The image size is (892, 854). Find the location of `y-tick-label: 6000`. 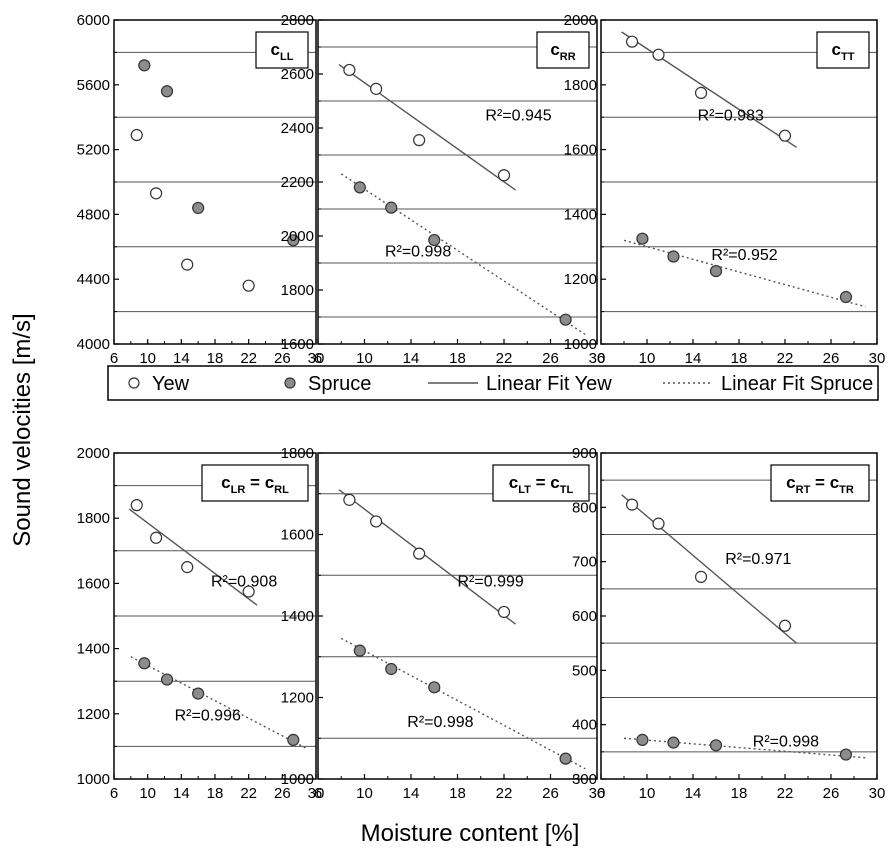

y-tick-label: 6000 is located at coordinates (93, 20).